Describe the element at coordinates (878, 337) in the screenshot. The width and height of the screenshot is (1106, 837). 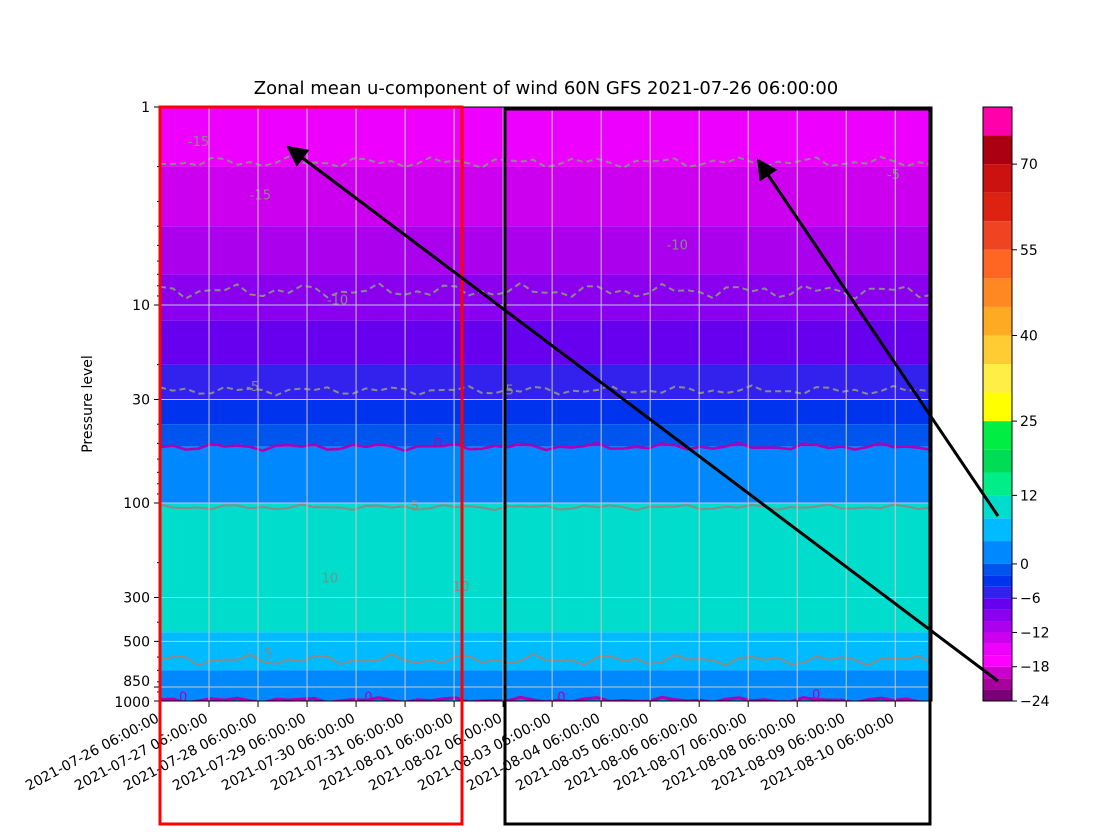
I see `arrow-to-black-box` at that location.